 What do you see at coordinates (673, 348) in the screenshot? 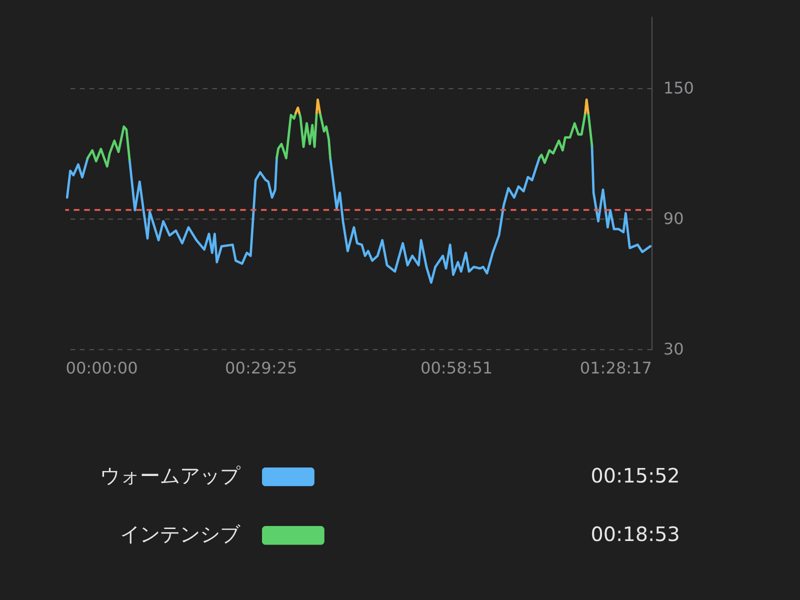
I see `y-tick-label: 30` at bounding box center [673, 348].